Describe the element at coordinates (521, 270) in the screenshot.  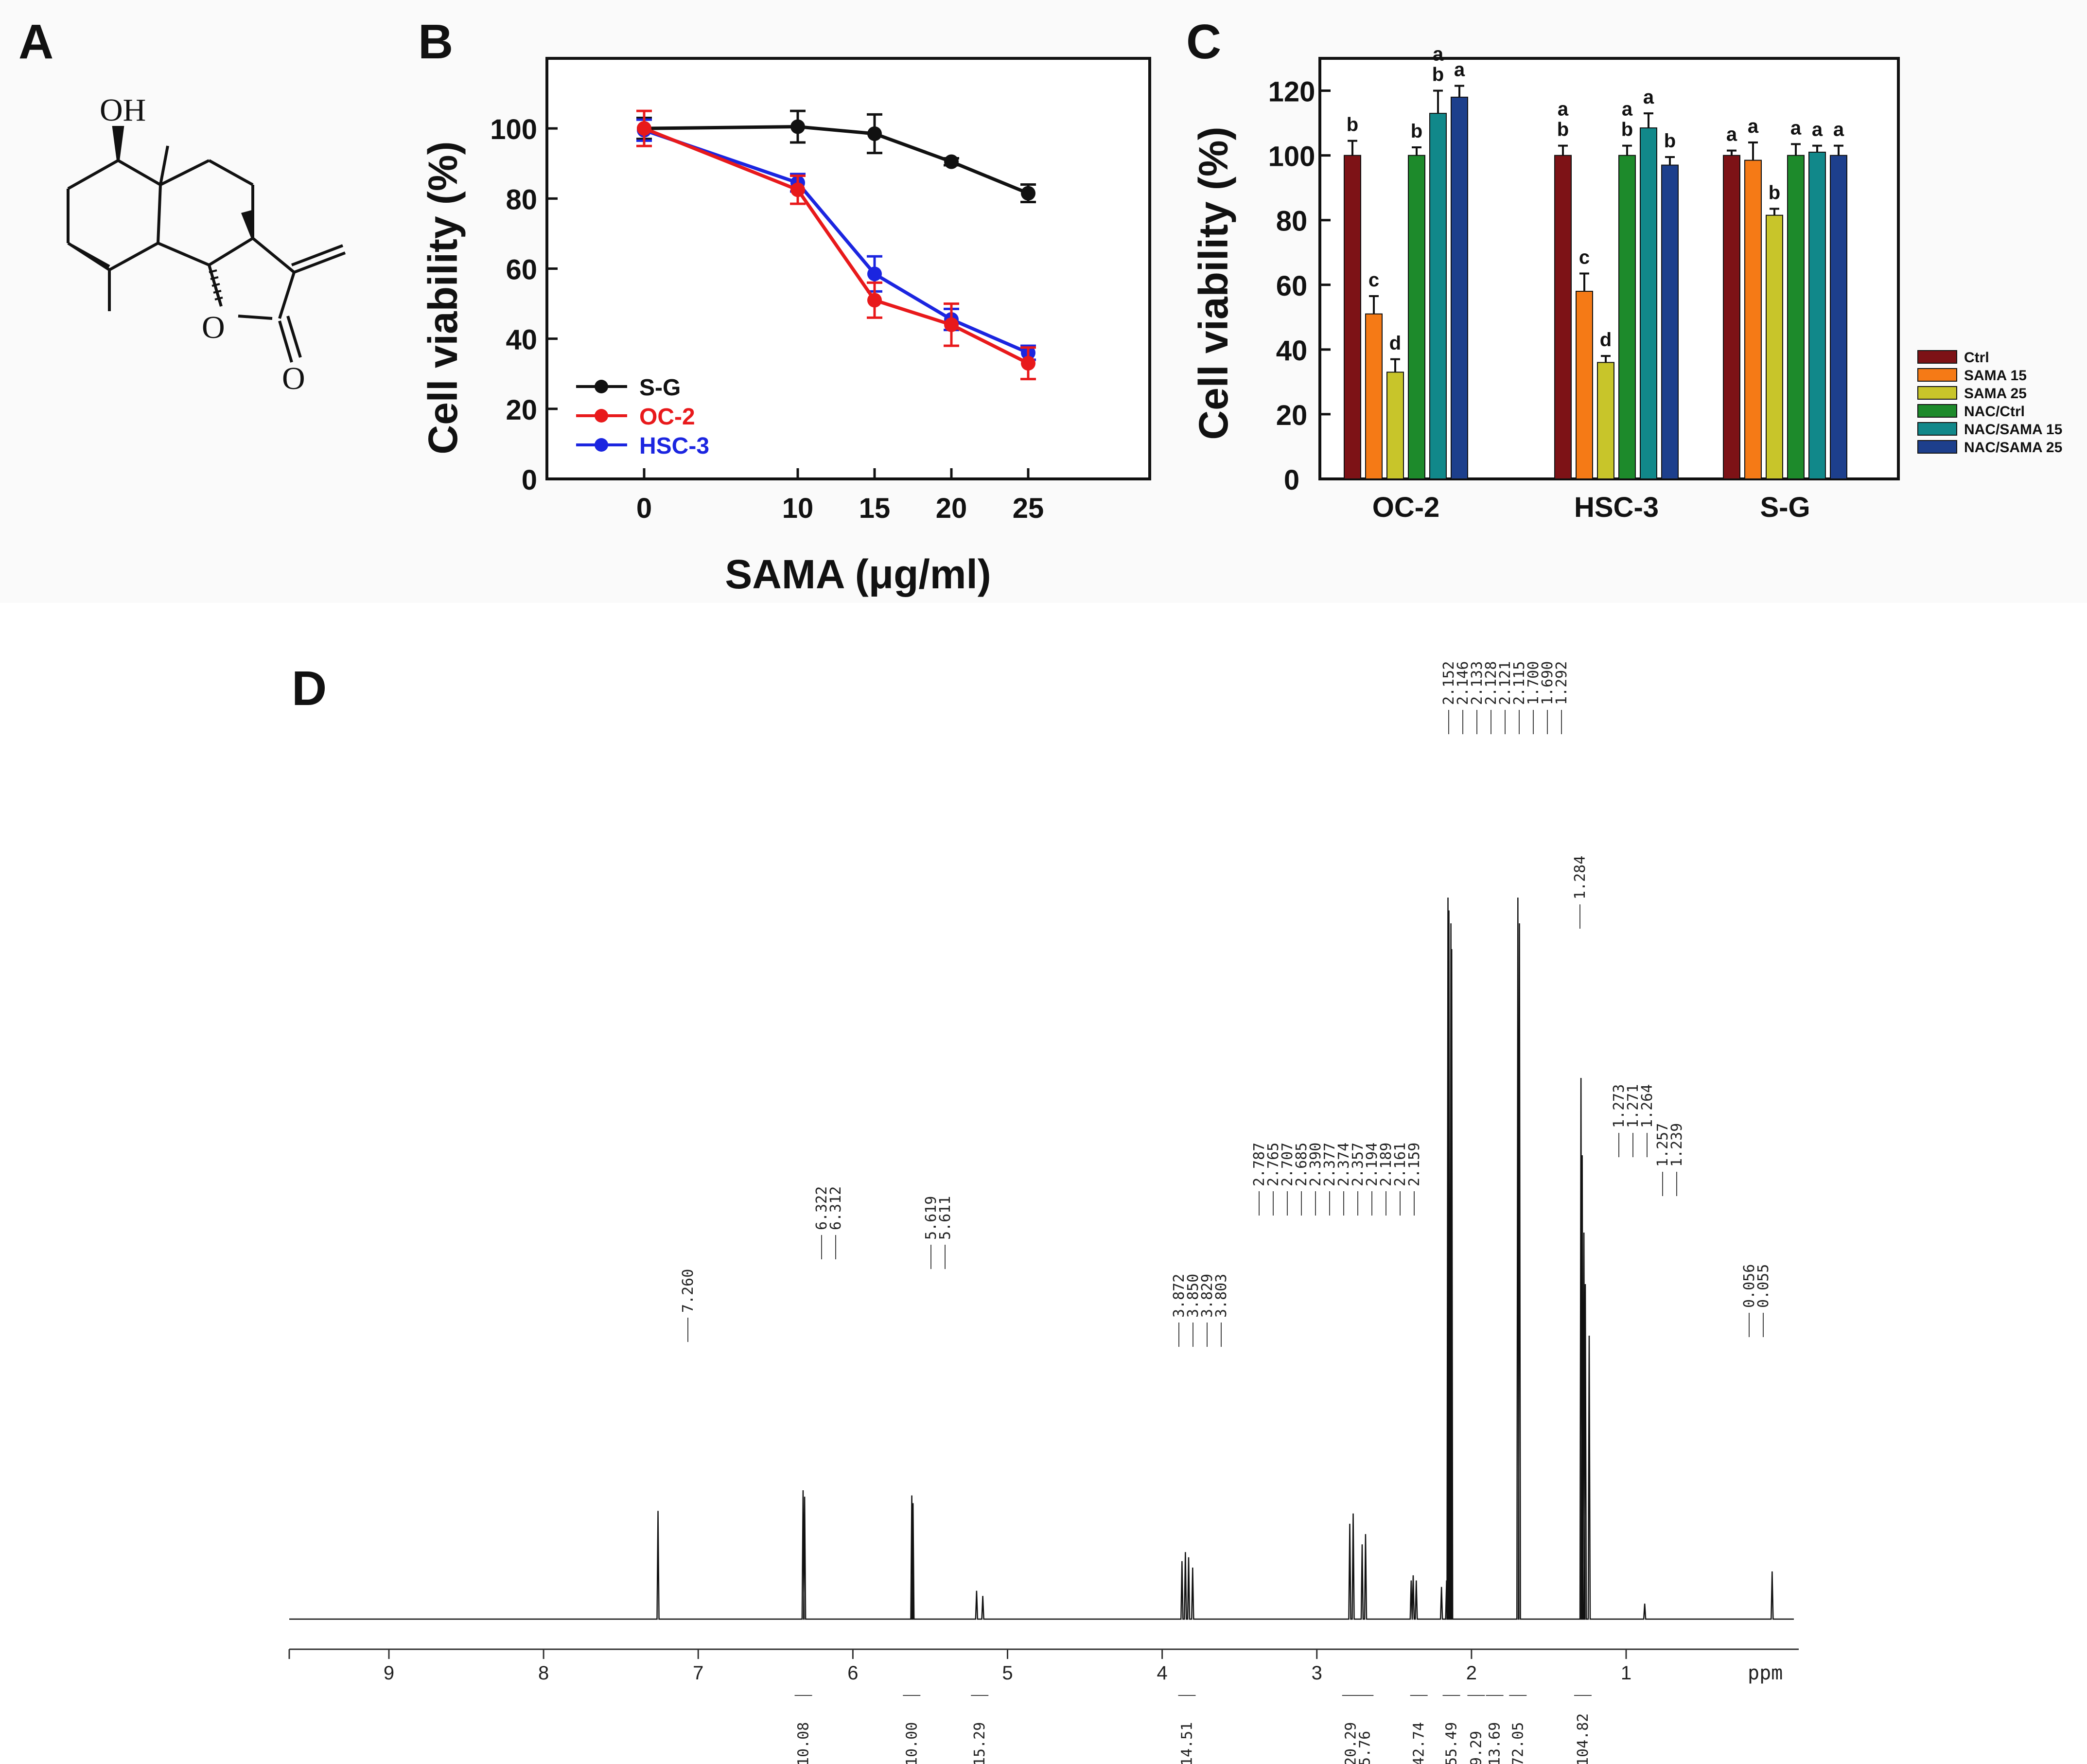
I see `y-tick-label-b: 60` at that location.